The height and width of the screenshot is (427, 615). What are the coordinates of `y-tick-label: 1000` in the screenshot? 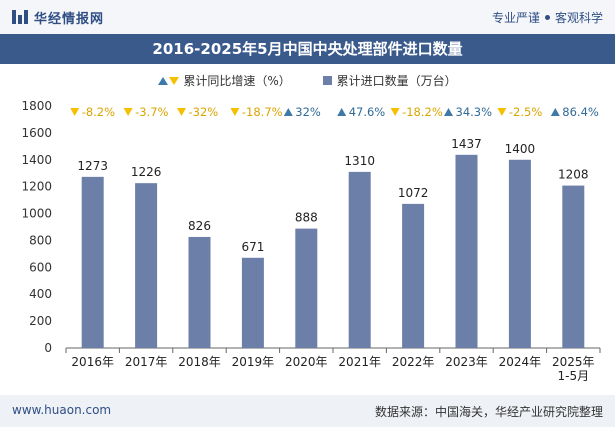 It's located at (36, 214).